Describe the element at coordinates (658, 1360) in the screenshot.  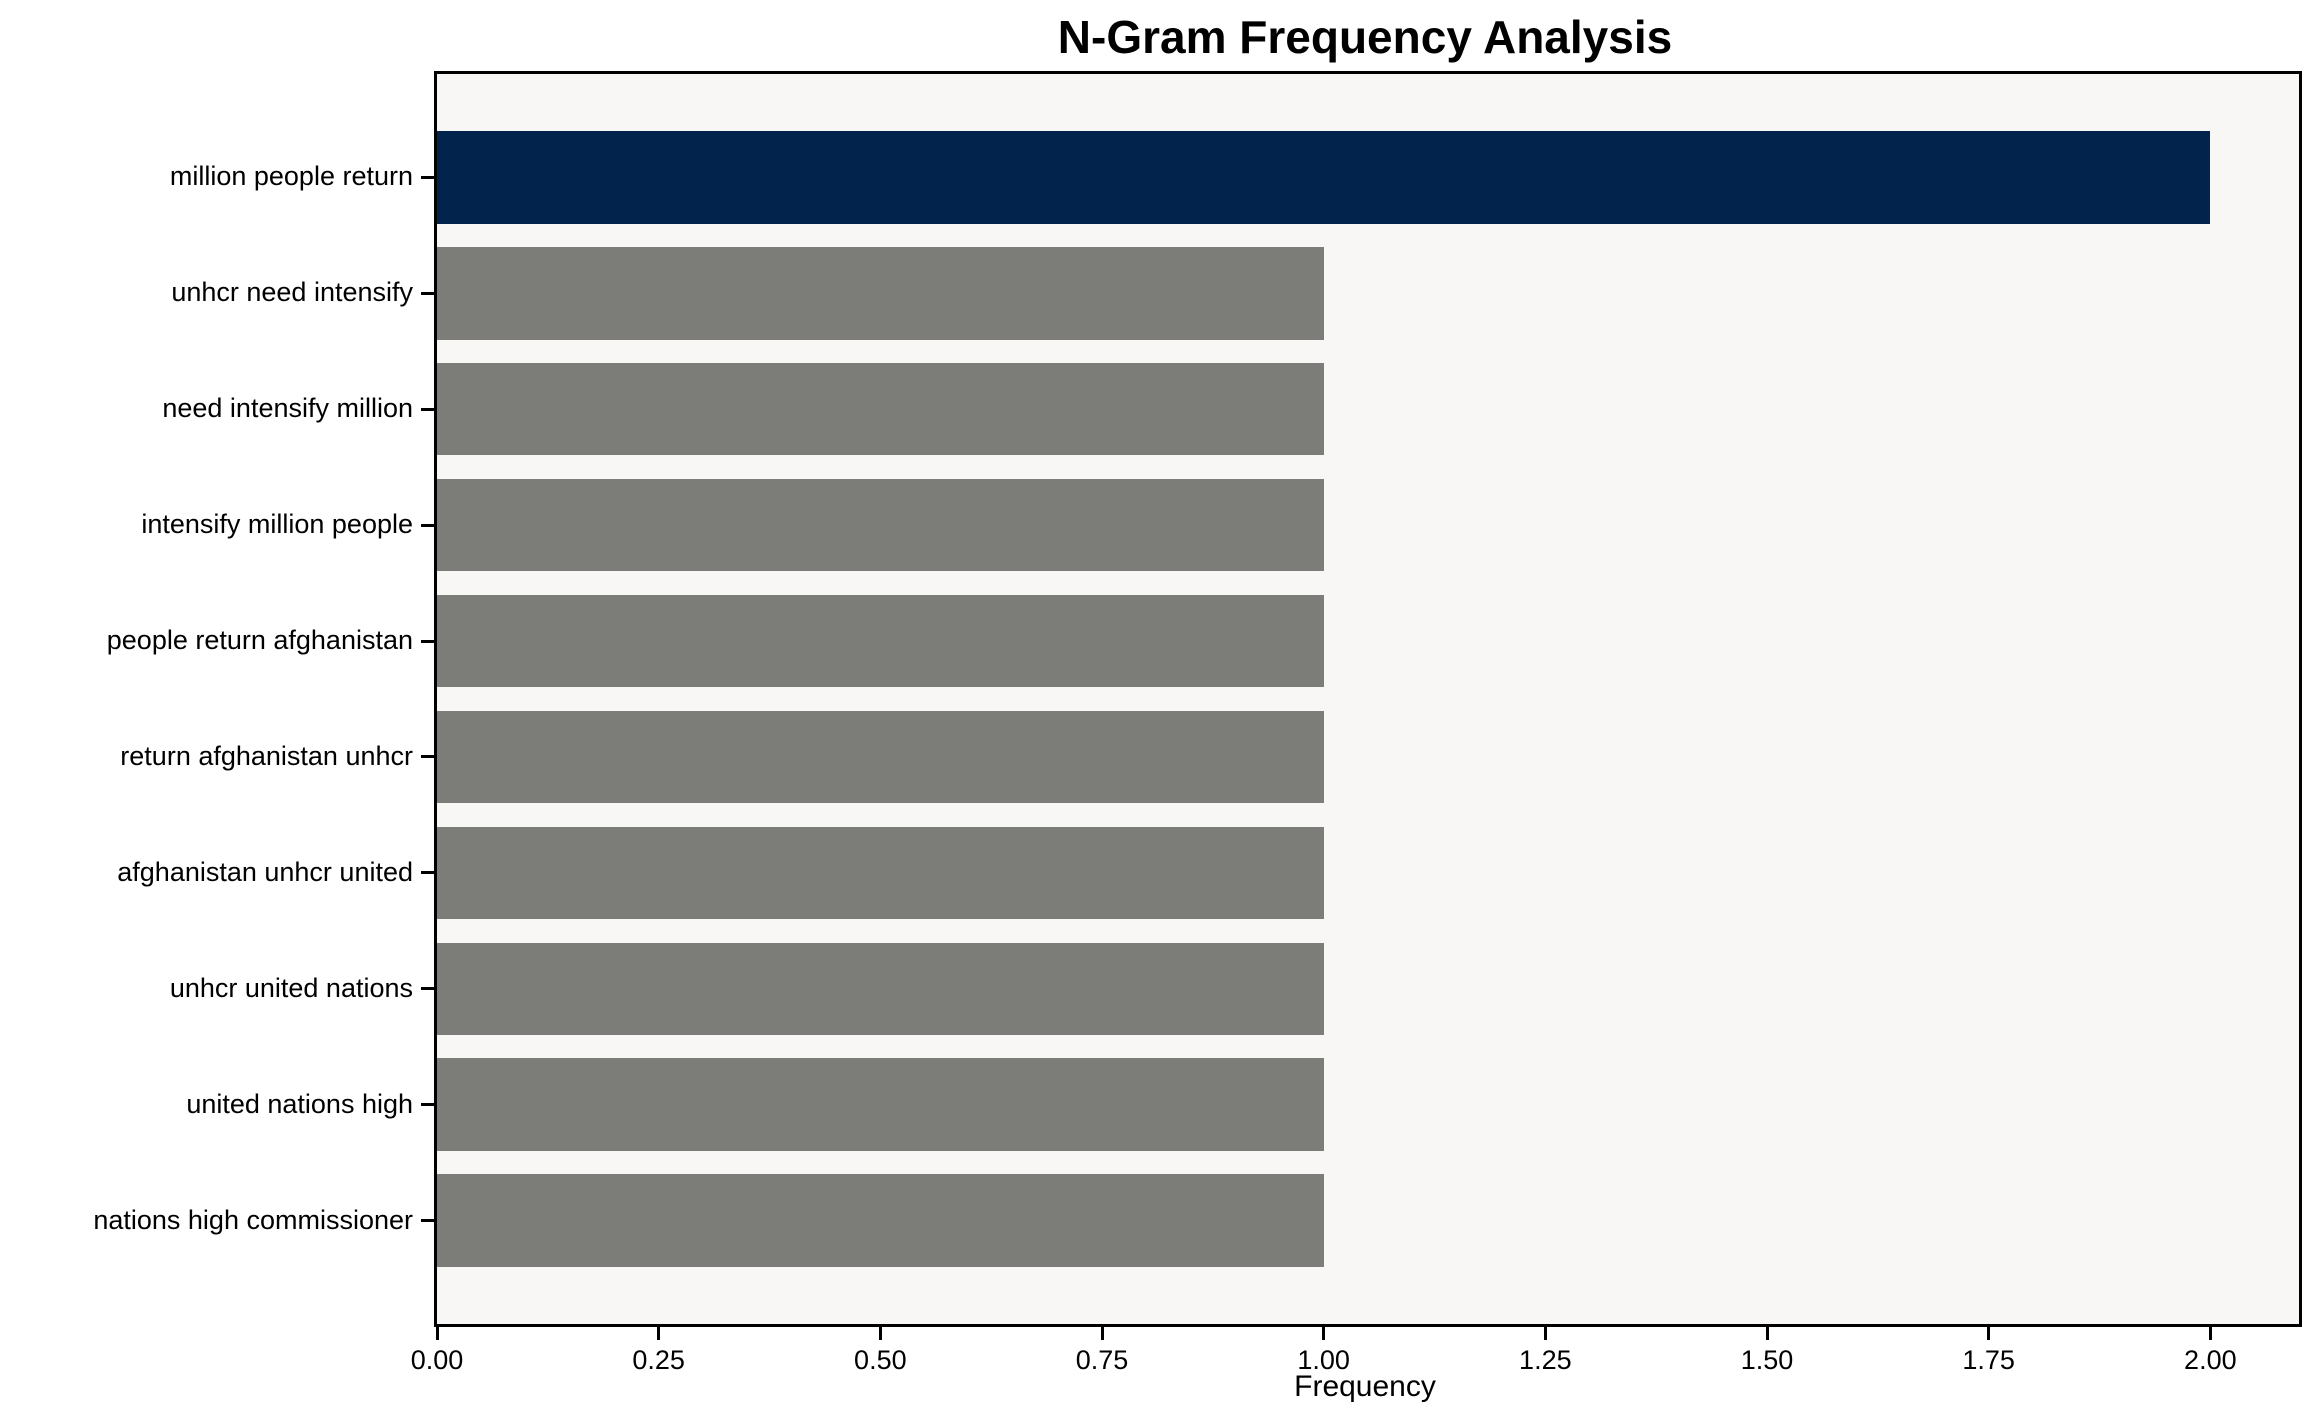
I see `x-tick-label: 0.25` at that location.